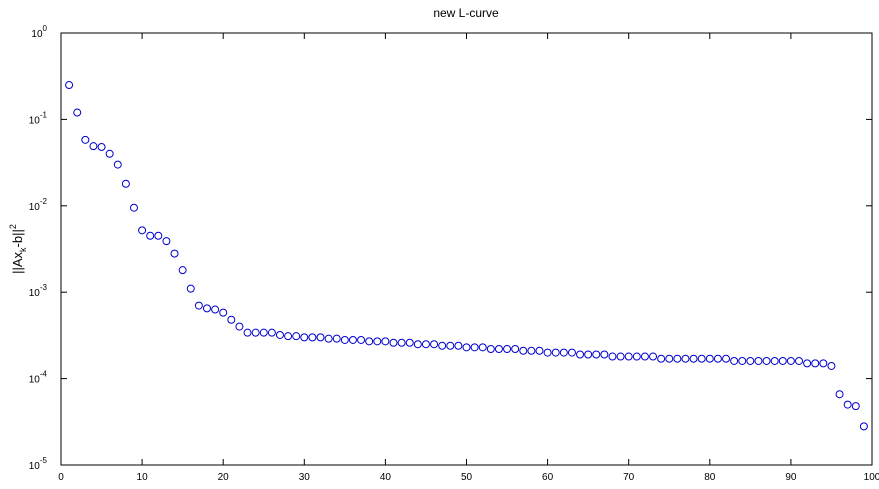  What do you see at coordinates (871, 477) in the screenshot?
I see `x-tick-label: 100` at bounding box center [871, 477].